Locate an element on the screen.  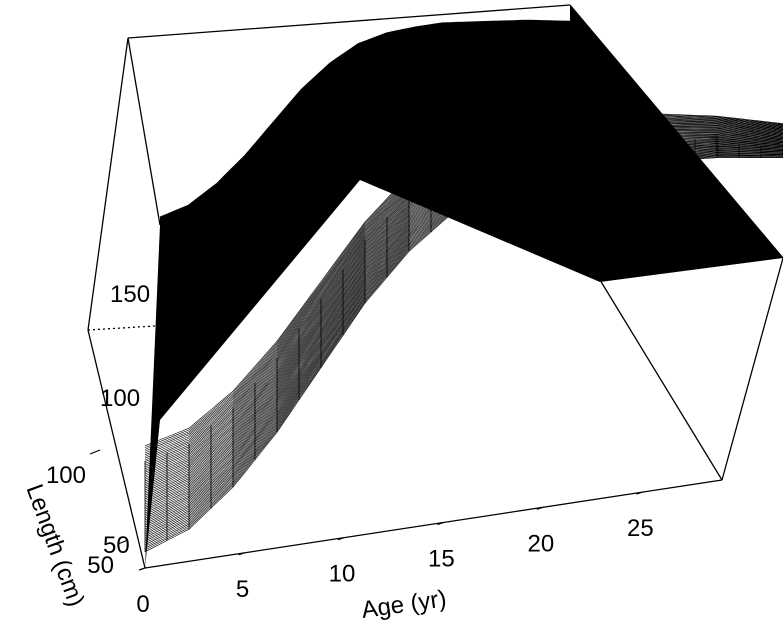
y-tick-label-50: 50 is located at coordinates (116, 545).